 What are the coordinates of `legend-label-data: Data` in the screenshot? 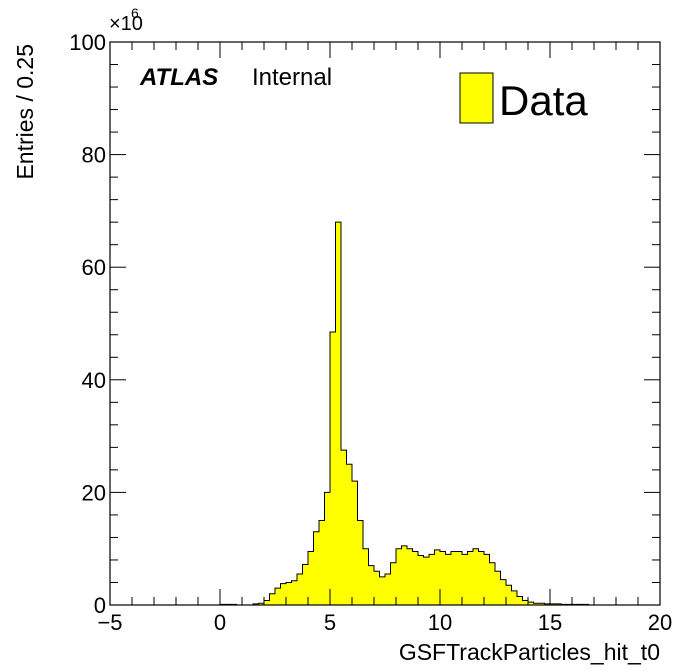 It's located at (543, 100).